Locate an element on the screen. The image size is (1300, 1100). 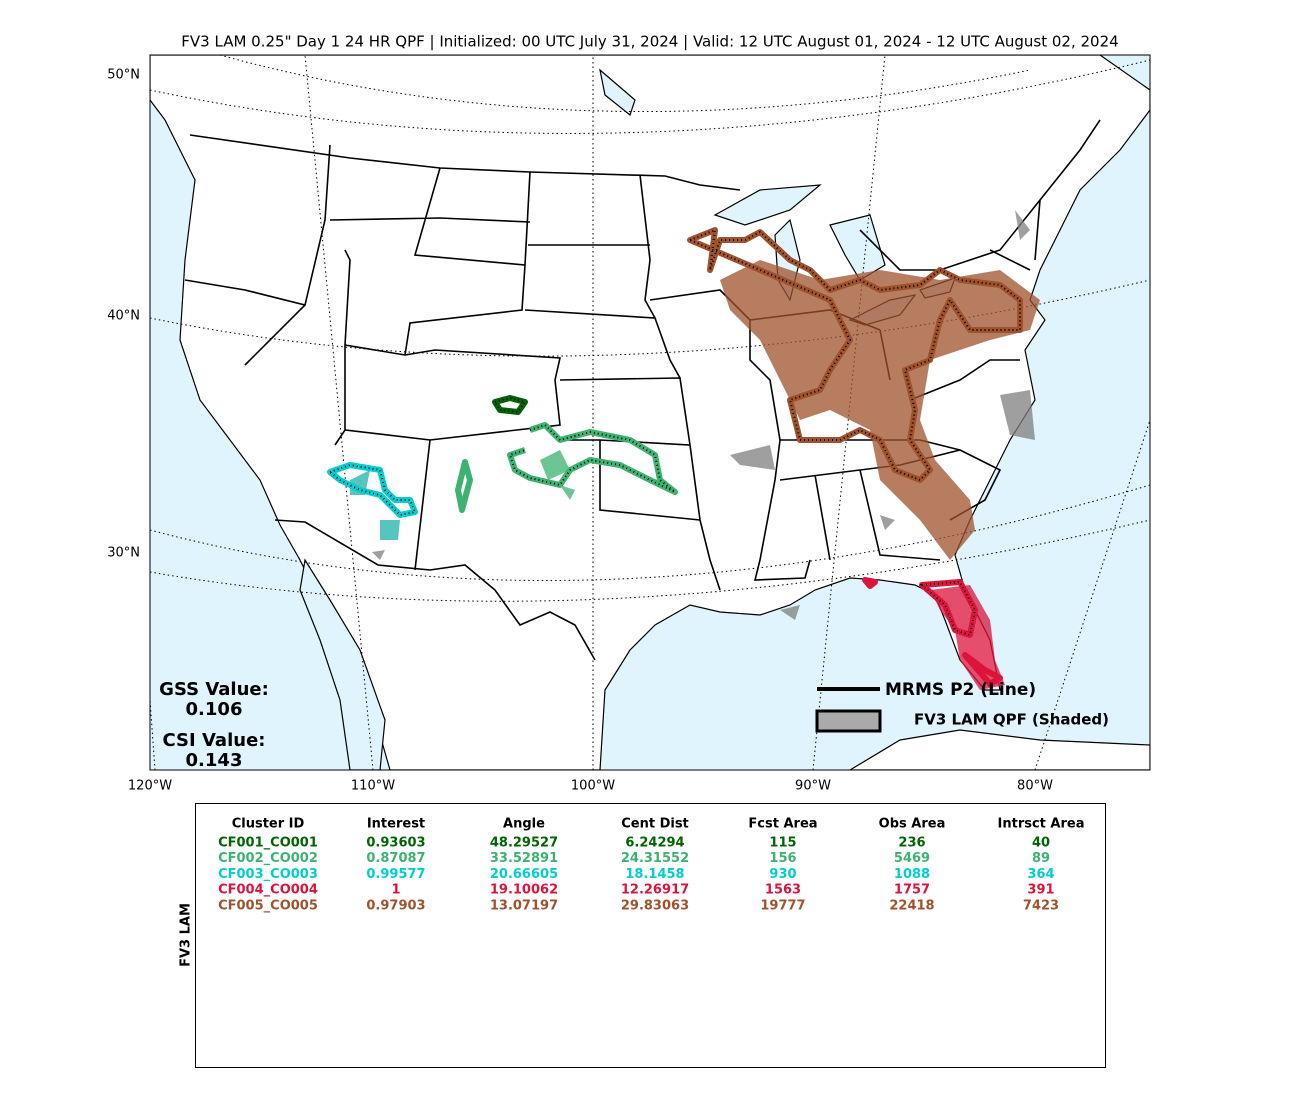
table-cell: 0.97903 is located at coordinates (395, 905).